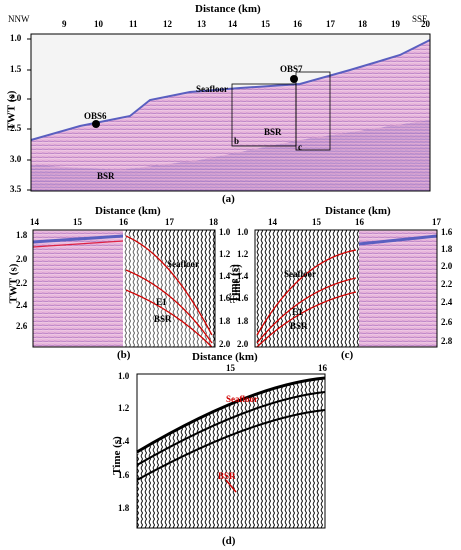  What do you see at coordinates (124, 376) in the screenshot?
I see `panel-d-y-tick: 1.0` at bounding box center [124, 376].